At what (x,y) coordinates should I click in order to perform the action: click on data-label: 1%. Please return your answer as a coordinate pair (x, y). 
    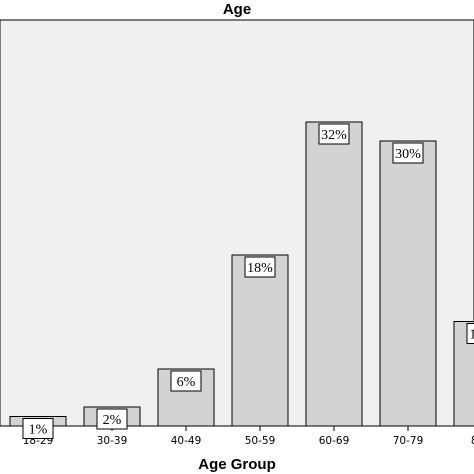
    Looking at the image, I should click on (38, 430).